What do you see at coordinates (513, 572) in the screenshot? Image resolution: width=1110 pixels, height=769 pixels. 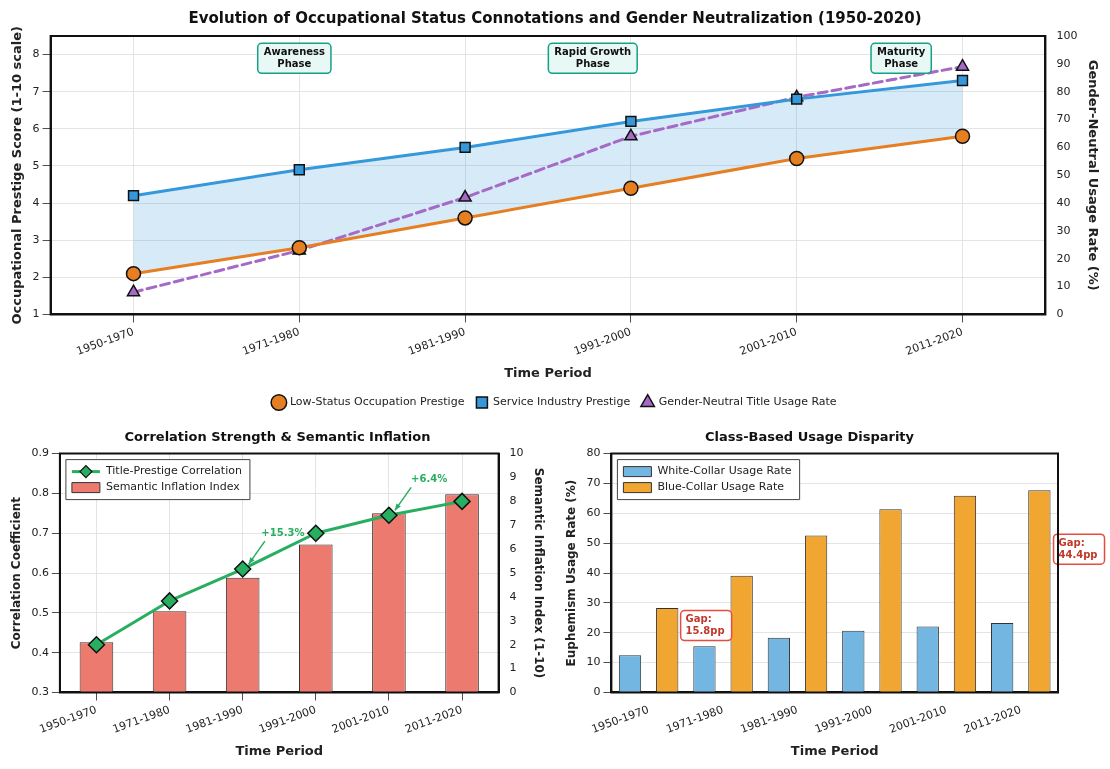 I see `y2-tick-label: 5` at bounding box center [513, 572].